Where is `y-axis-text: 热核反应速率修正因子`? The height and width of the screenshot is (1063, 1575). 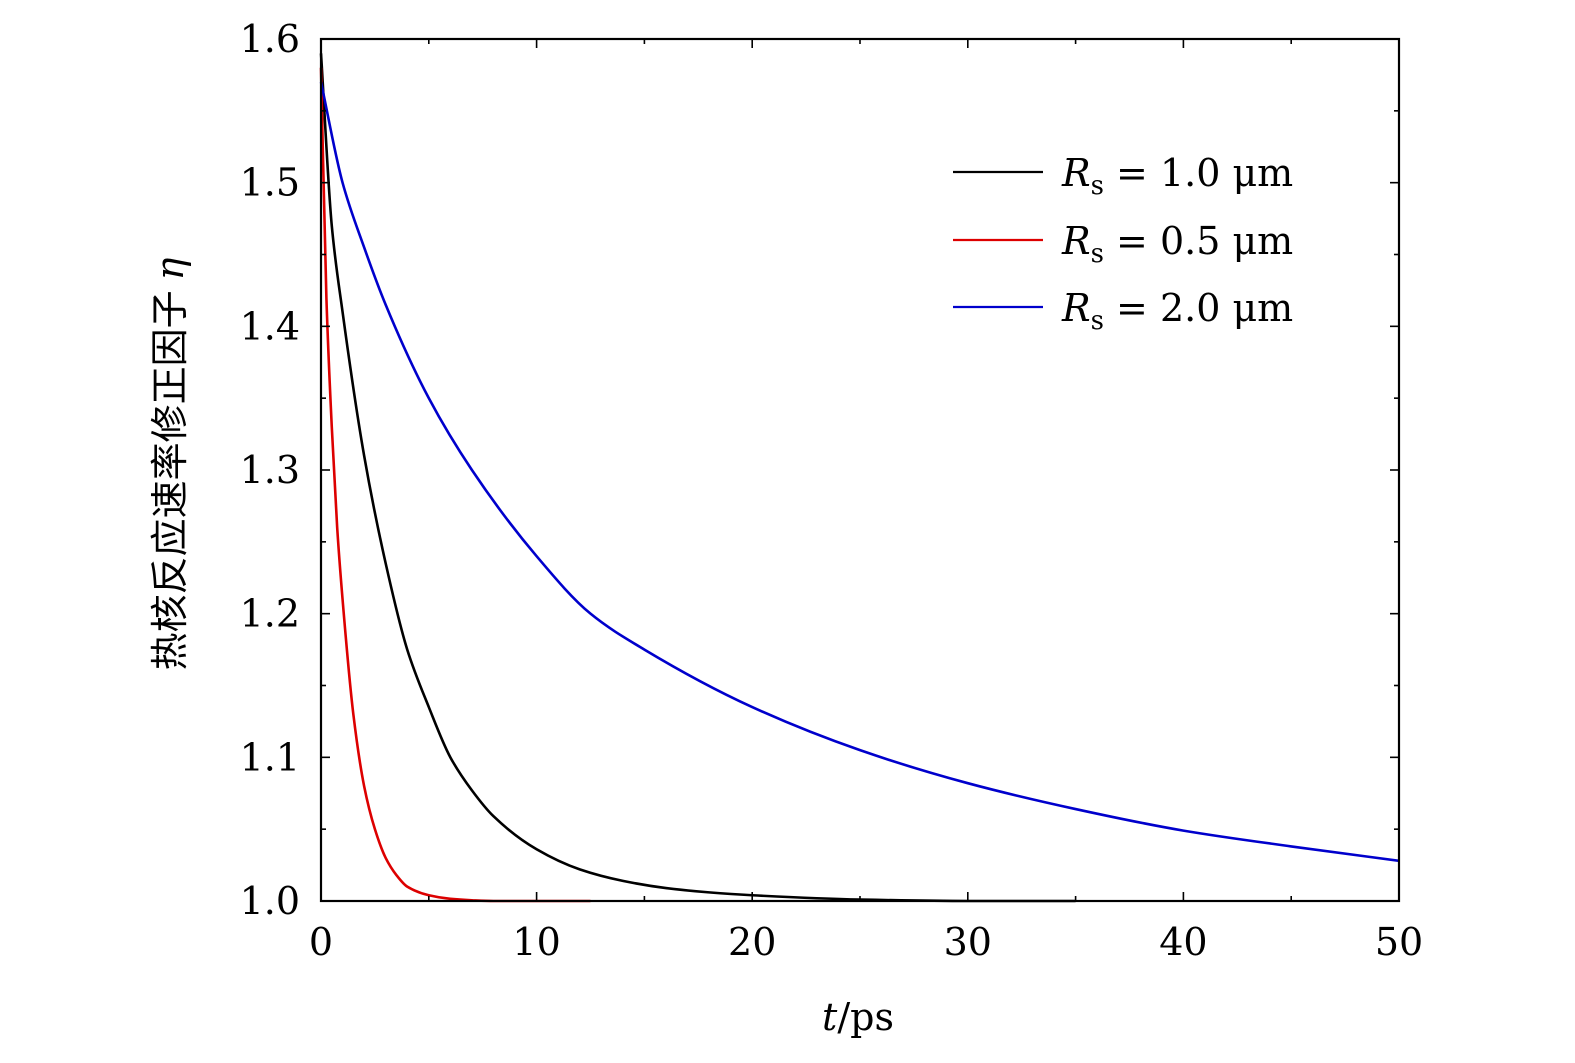 y-axis-text: 热核反应速率修正因子 is located at coordinates (170, 480).